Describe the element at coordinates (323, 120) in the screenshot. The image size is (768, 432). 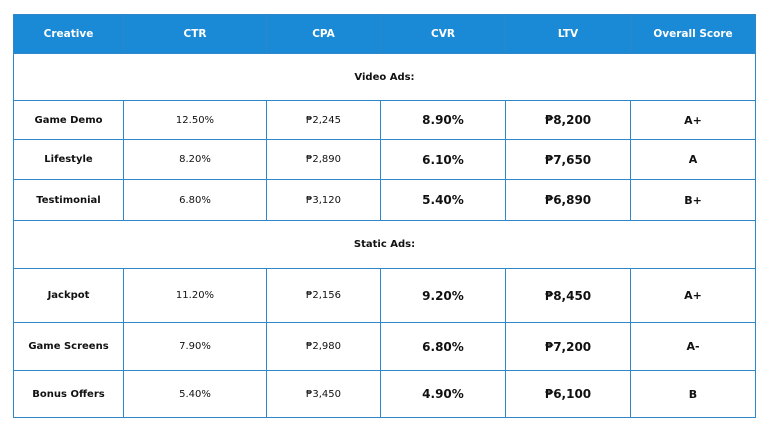
I see `cell: ₱2,245` at that location.